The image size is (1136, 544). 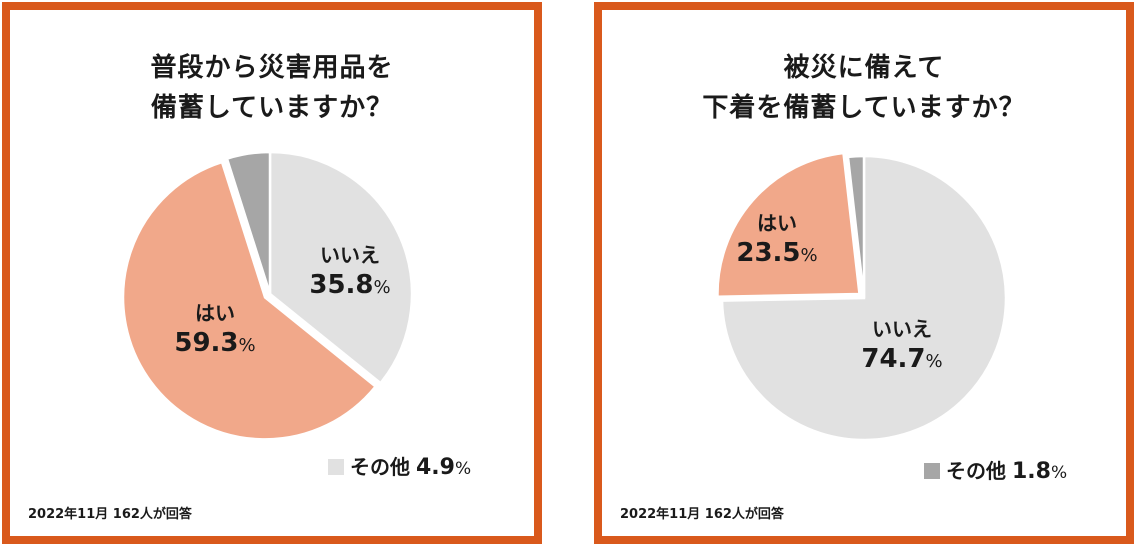 What do you see at coordinates (864, 68) in the screenshot?
I see `chart-title-line-1: 被災に備えて` at bounding box center [864, 68].